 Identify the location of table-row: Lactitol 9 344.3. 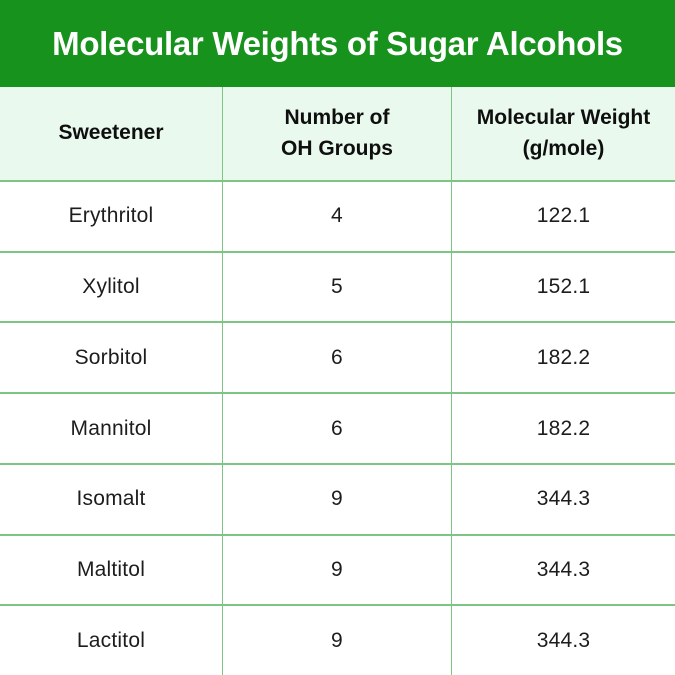
(337, 640).